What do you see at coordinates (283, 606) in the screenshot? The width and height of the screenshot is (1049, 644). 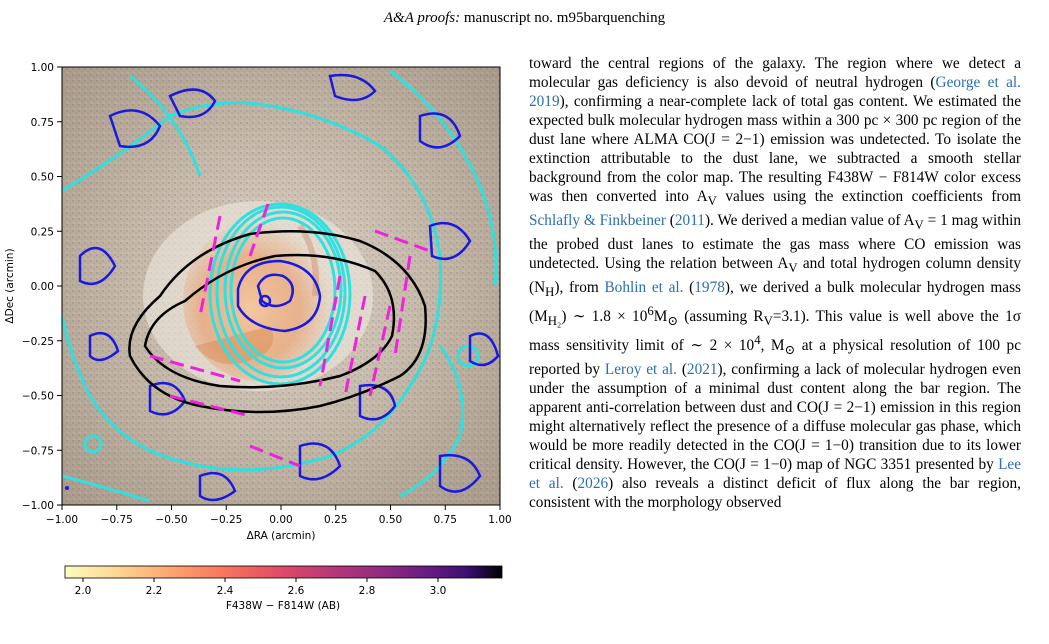 I see `colorbar-label: F438W − F814W (AB)` at bounding box center [283, 606].